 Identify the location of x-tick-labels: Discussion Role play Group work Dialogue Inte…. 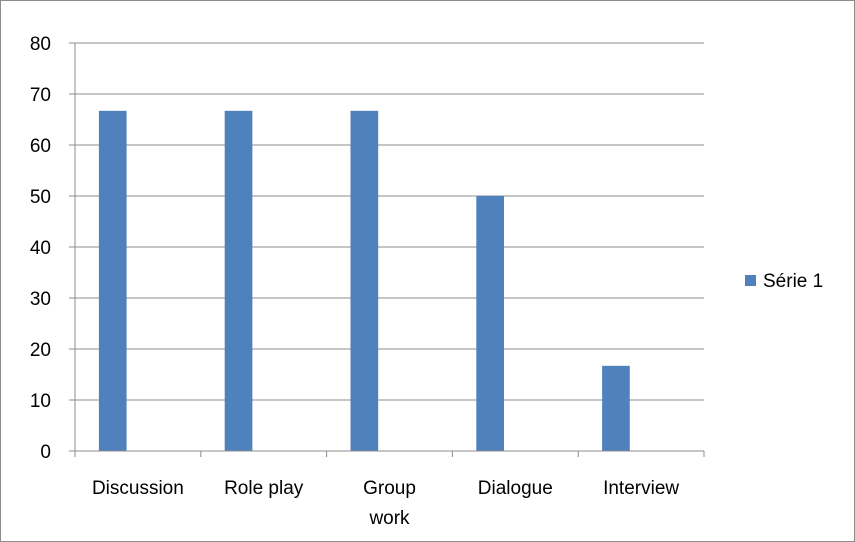
(385, 503).